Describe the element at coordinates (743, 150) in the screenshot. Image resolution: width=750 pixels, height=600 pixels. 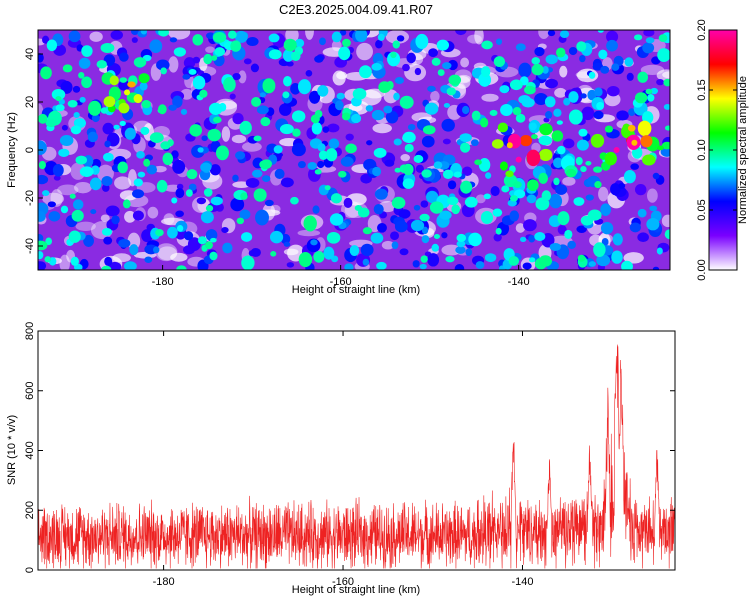
I see `colorbar-label: Normalized spectral amplitude` at that location.